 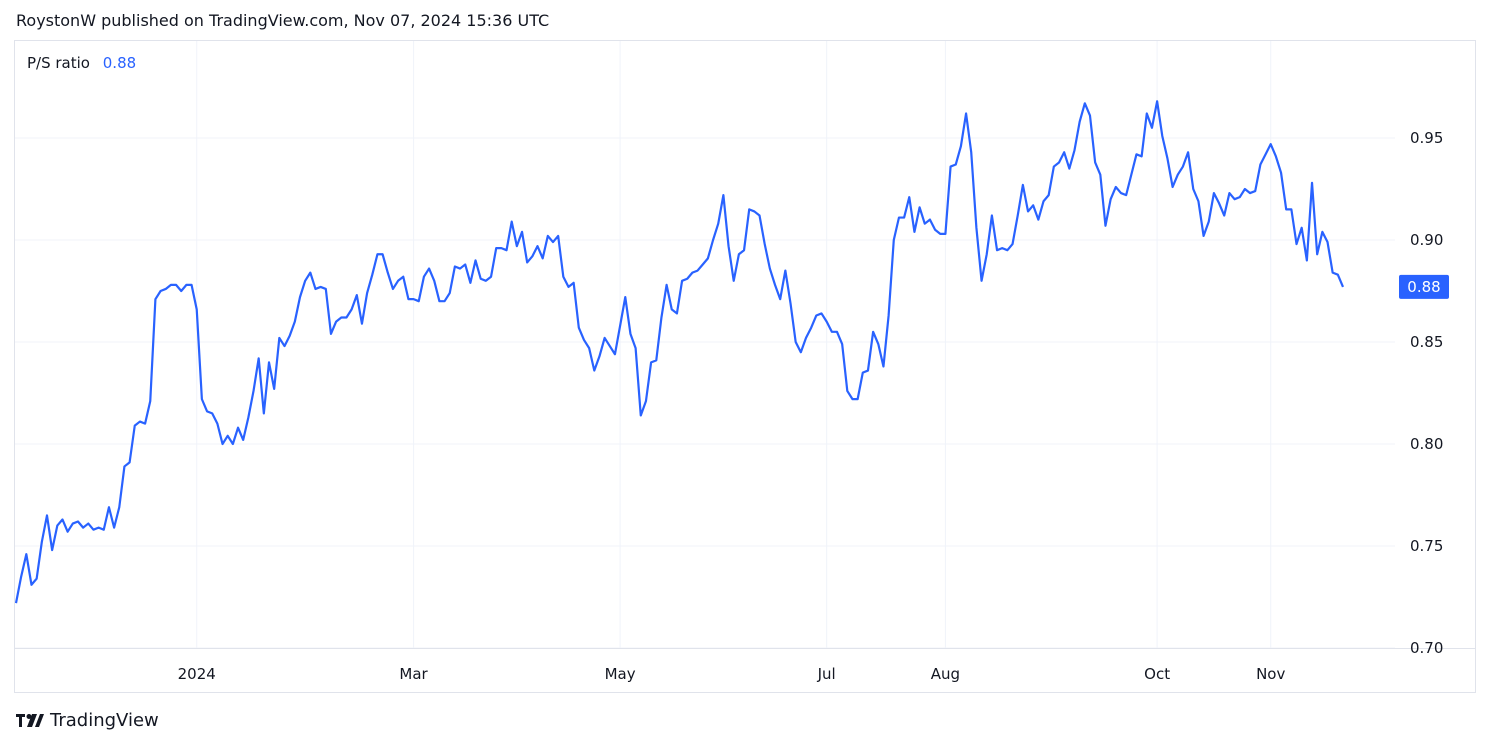 I want to click on last-value-badge, so click(x=1424, y=286).